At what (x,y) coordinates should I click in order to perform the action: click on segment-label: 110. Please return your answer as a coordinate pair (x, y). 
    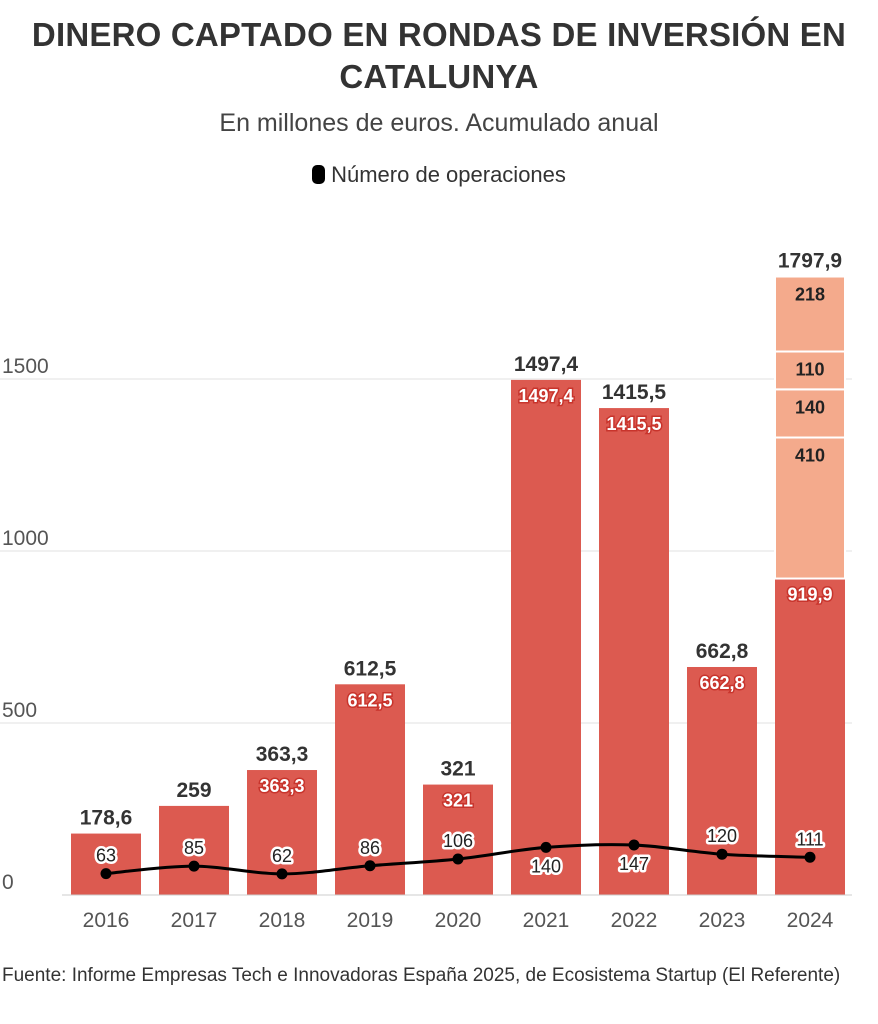
    Looking at the image, I should click on (809, 370).